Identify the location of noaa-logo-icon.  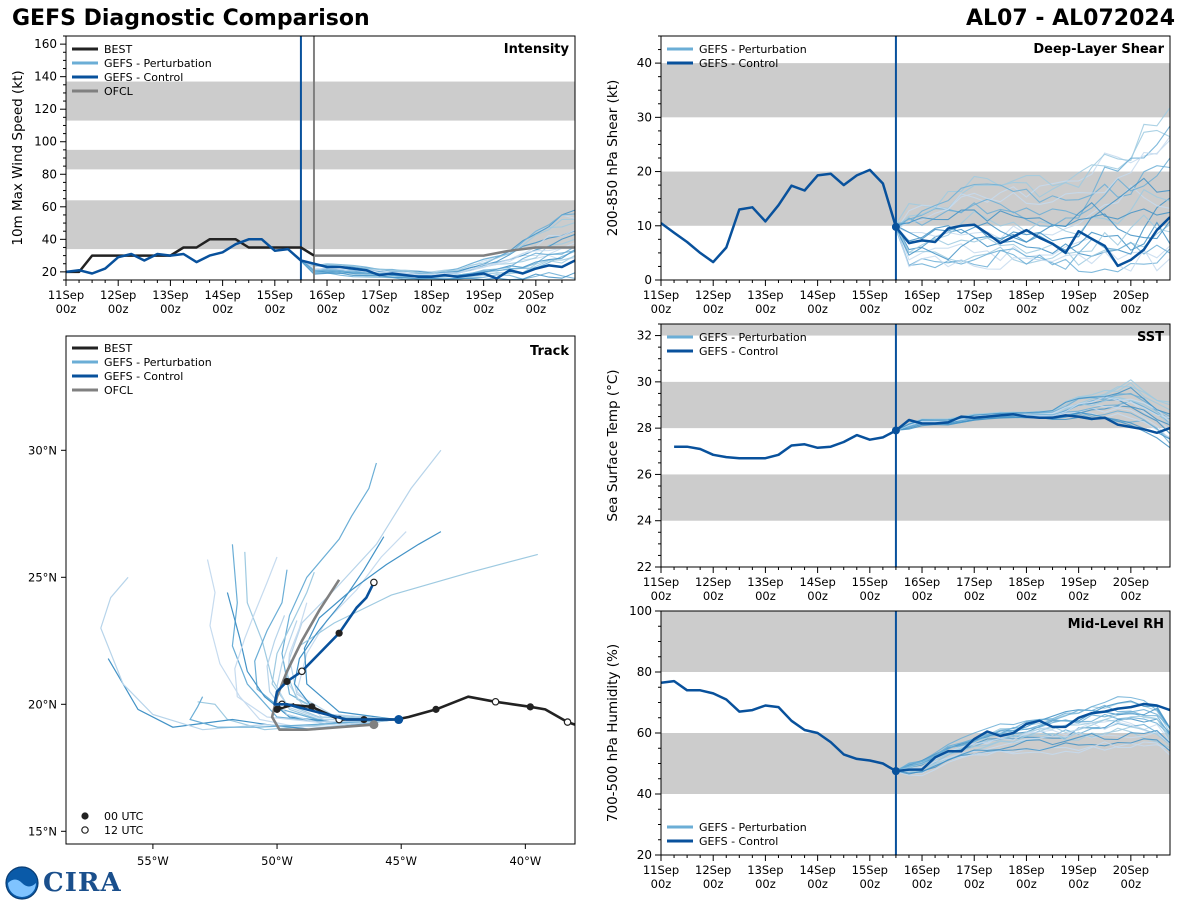
(22, 883).